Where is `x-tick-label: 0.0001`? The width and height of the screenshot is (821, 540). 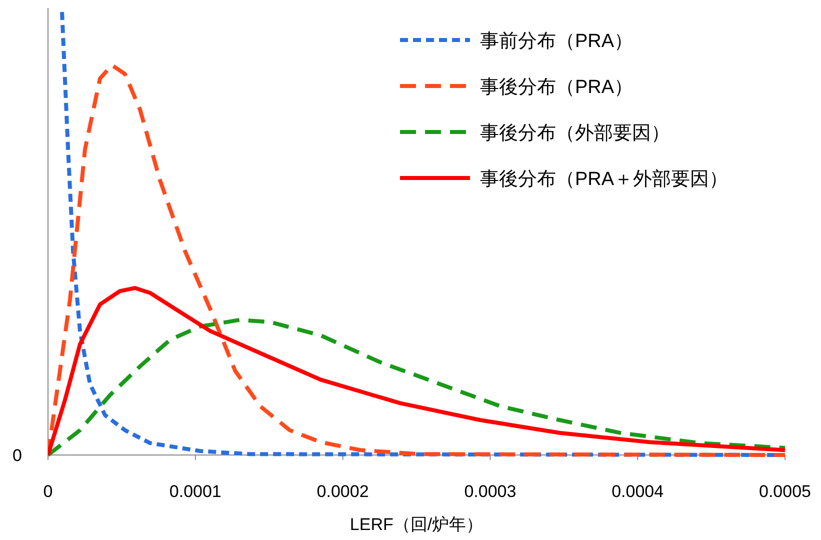
x-tick-label: 0.0001 is located at coordinates (195, 491).